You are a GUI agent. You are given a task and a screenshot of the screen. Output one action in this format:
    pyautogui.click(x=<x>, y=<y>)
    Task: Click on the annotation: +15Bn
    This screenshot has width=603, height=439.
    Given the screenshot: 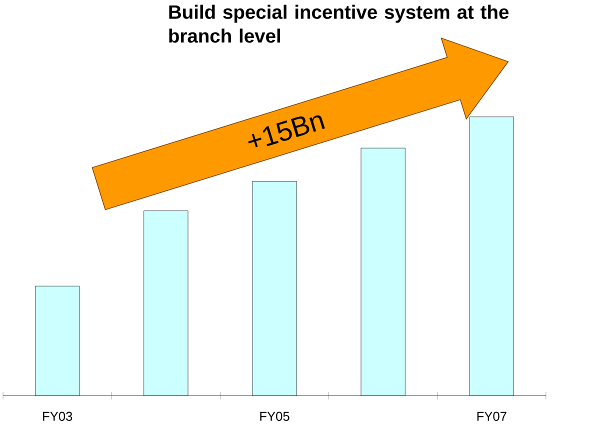 What is the action you would take?
    pyautogui.click(x=286, y=131)
    